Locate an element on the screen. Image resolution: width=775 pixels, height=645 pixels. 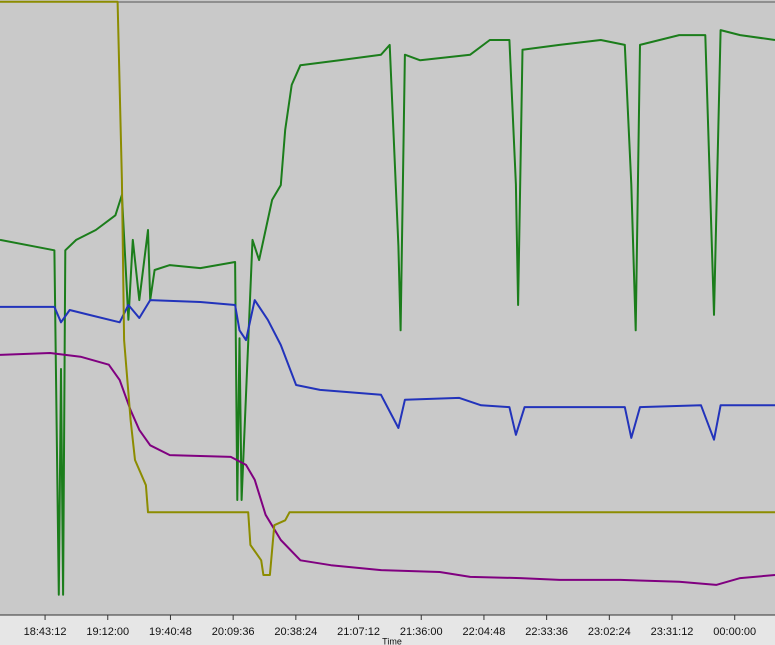
x-tick-label: 20:38:24 is located at coordinates (295, 632).